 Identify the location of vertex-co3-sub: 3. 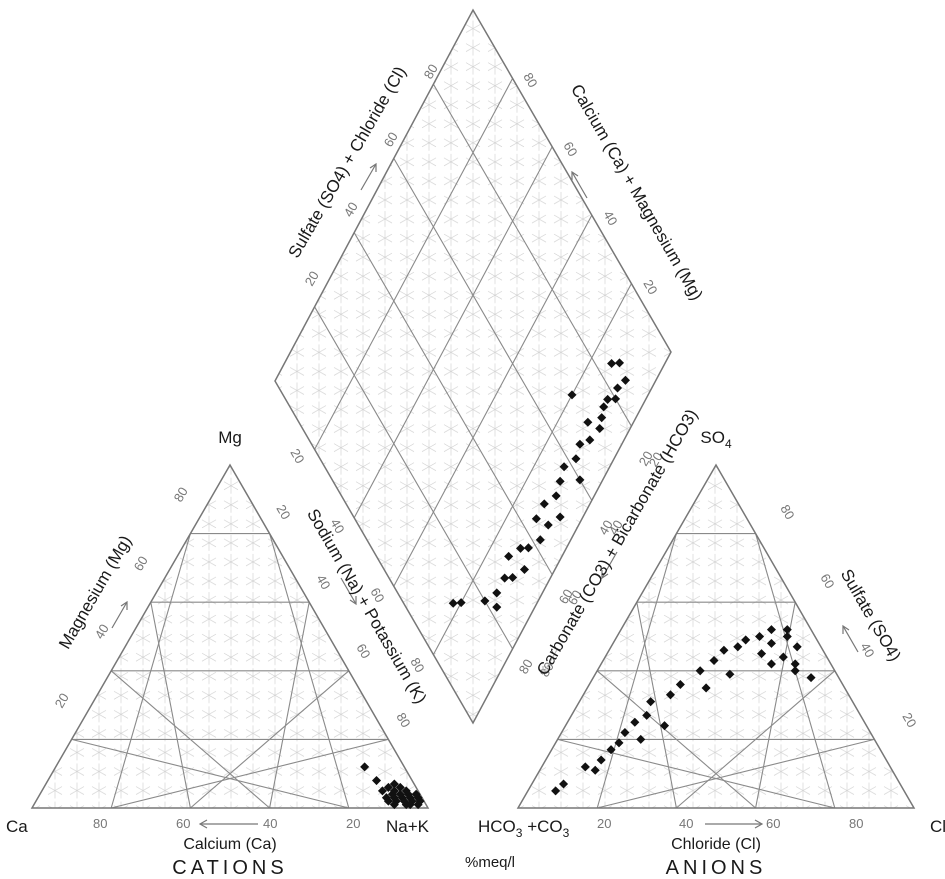
(566, 833).